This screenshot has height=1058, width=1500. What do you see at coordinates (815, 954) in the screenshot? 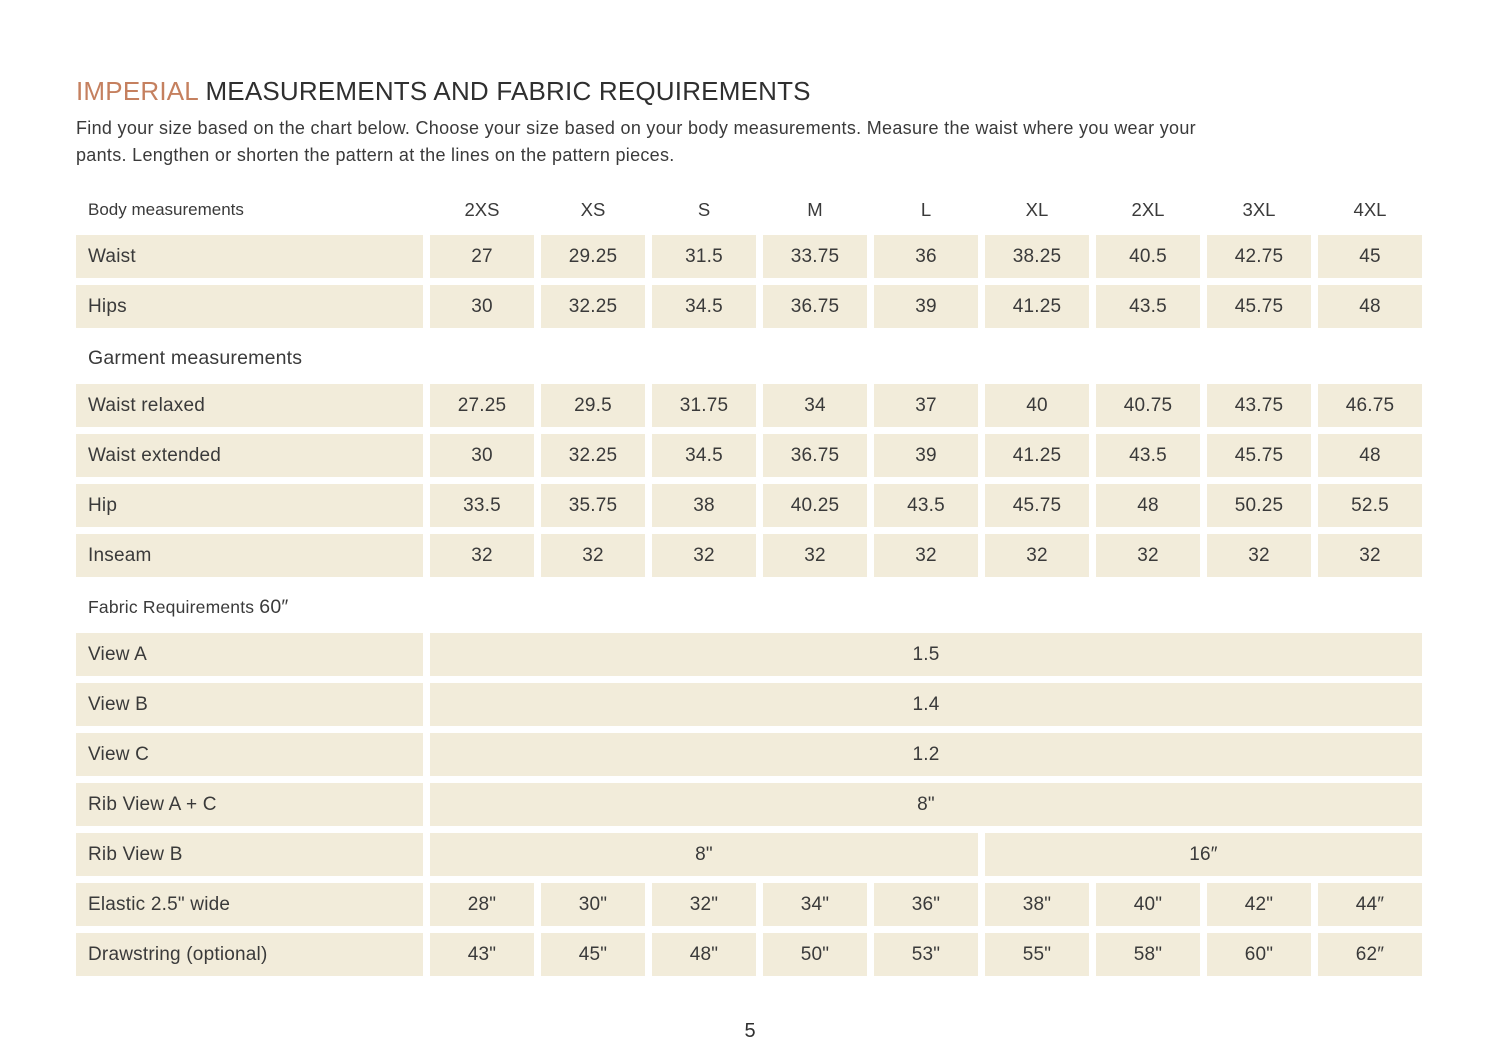
I see `value-cell: 50"` at bounding box center [815, 954].